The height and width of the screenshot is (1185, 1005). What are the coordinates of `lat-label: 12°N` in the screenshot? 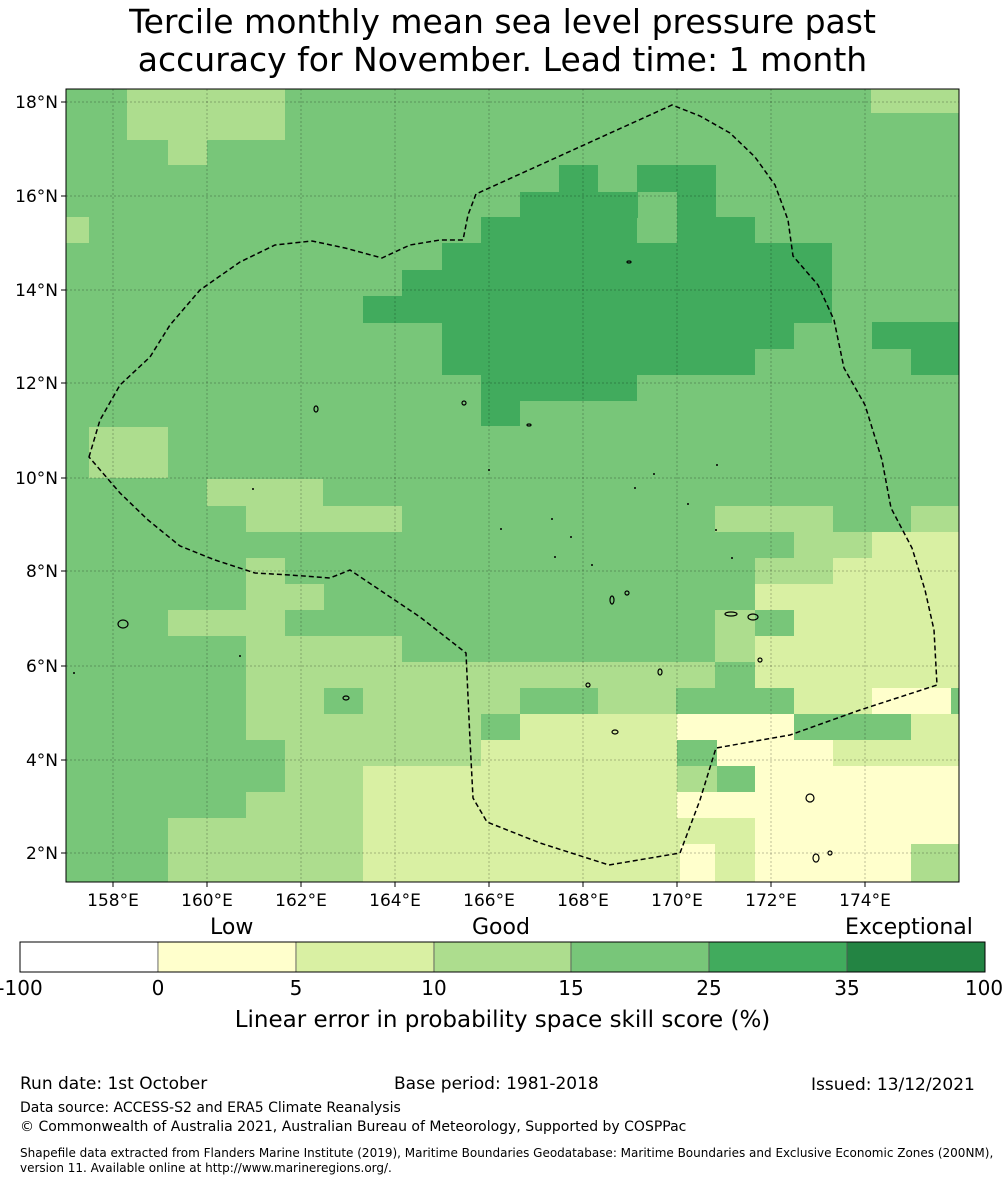 It's located at (36, 384).